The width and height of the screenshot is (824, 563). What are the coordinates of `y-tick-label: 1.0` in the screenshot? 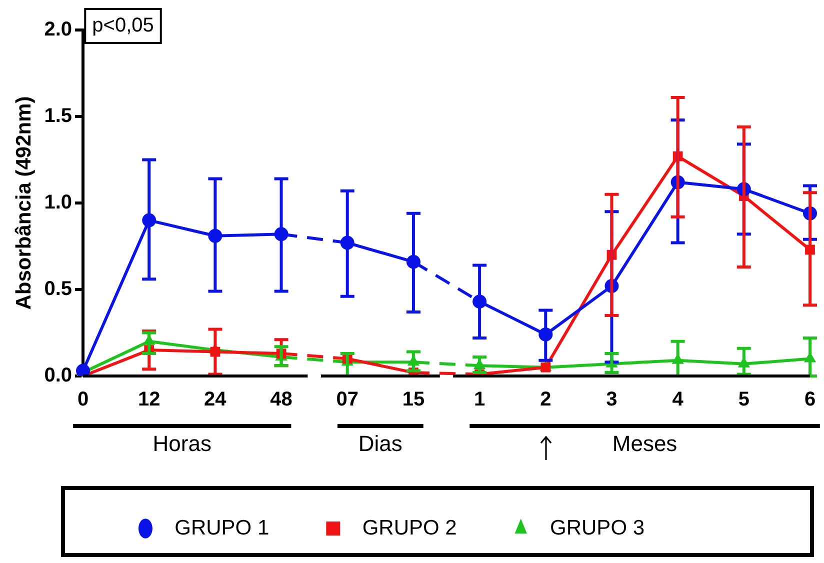 It's located at (58, 203).